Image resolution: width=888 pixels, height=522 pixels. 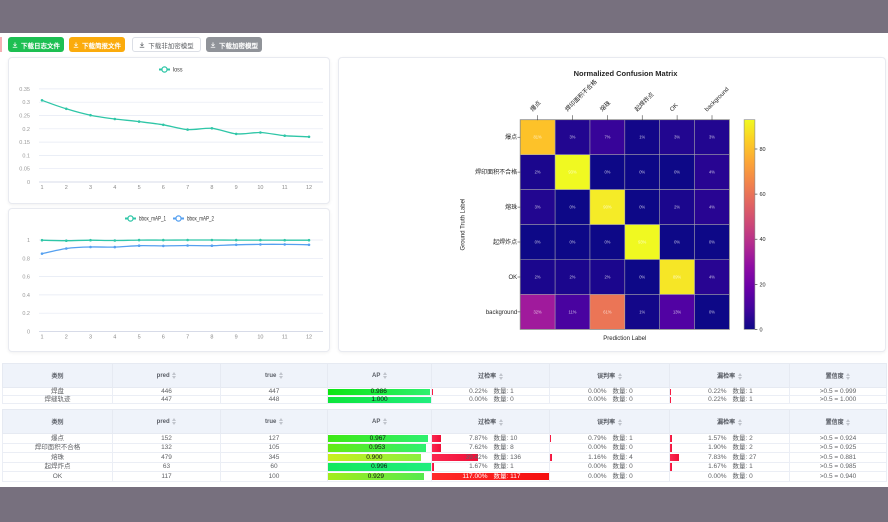 I want to click on svg-text: 60, so click(x=763, y=195).